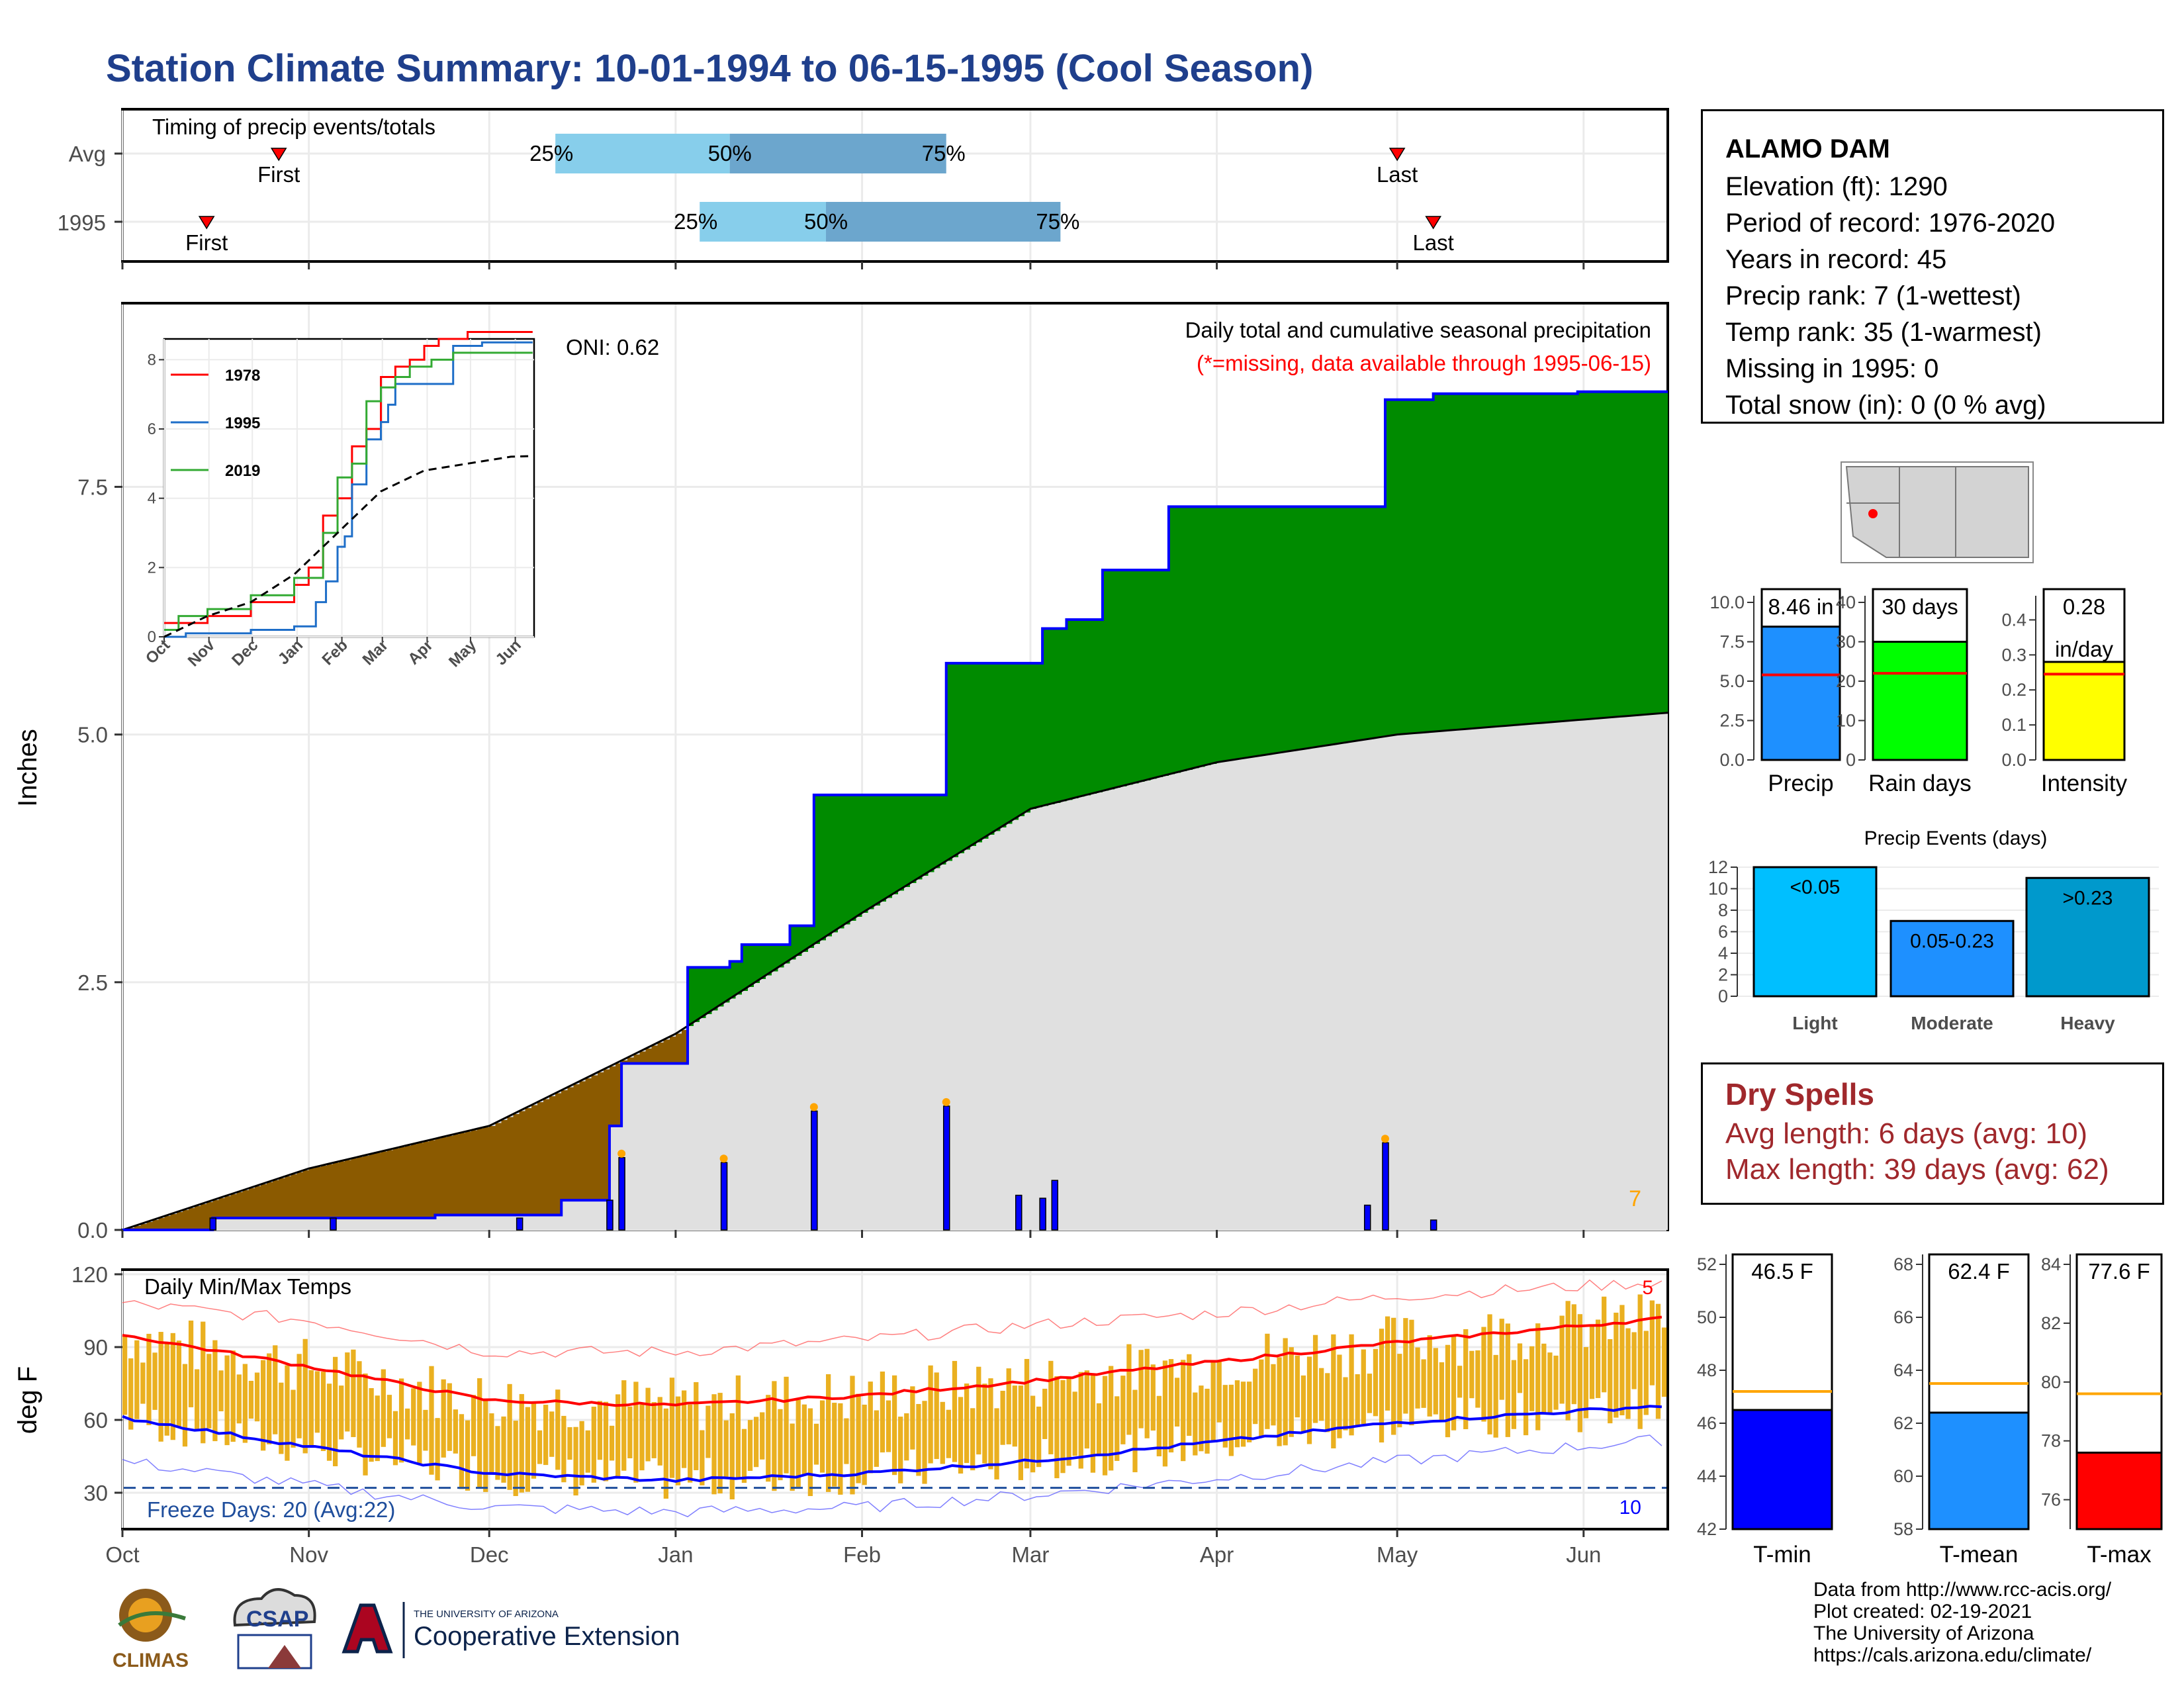 The image size is (2184, 1688). What do you see at coordinates (2014, 620) in the screenshot?
I see `summary-ytick-label: 0.4` at bounding box center [2014, 620].